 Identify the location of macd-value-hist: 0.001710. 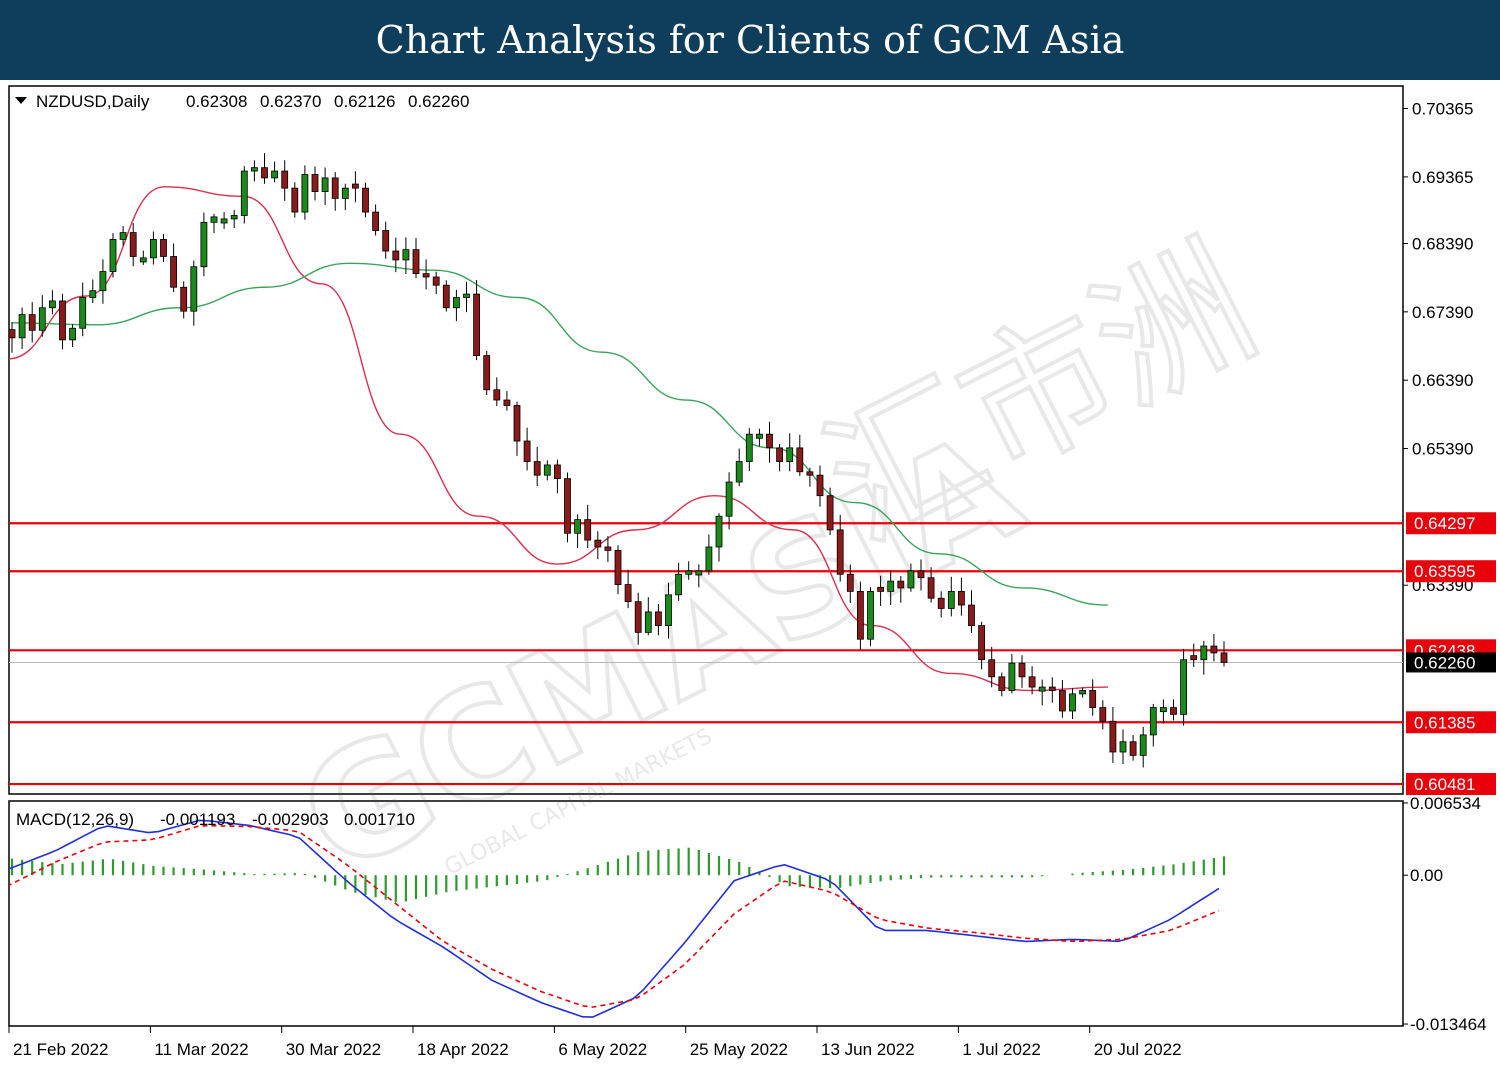
(379, 819).